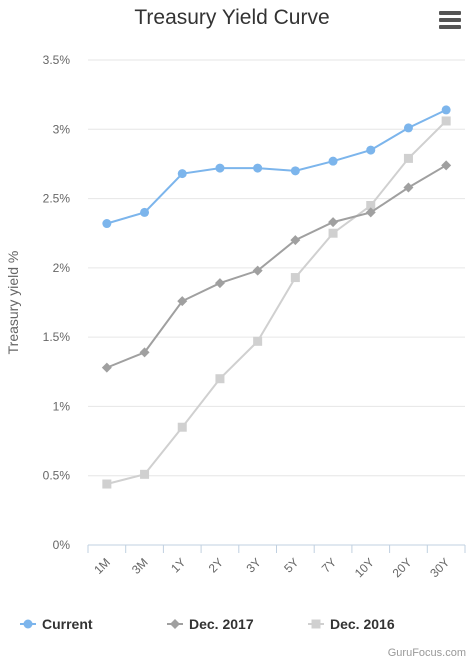 The width and height of the screenshot is (474, 664). What do you see at coordinates (291, 565) in the screenshot?
I see `x-tick-label: 5Y` at bounding box center [291, 565].